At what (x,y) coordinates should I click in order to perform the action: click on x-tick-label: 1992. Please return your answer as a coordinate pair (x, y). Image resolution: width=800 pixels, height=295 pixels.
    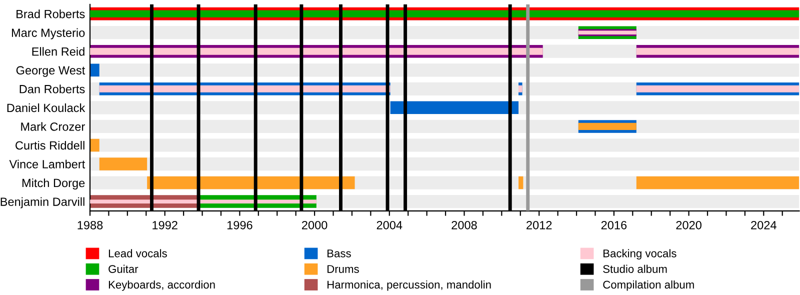
    Looking at the image, I should click on (165, 225).